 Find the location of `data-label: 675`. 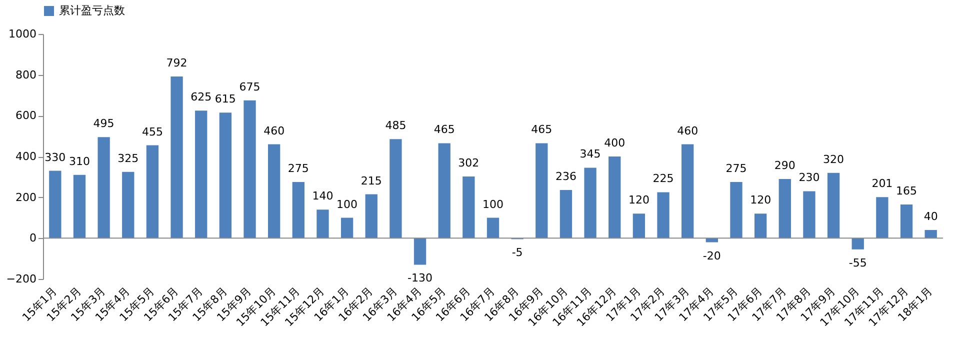

data-label: 675 is located at coordinates (249, 87).